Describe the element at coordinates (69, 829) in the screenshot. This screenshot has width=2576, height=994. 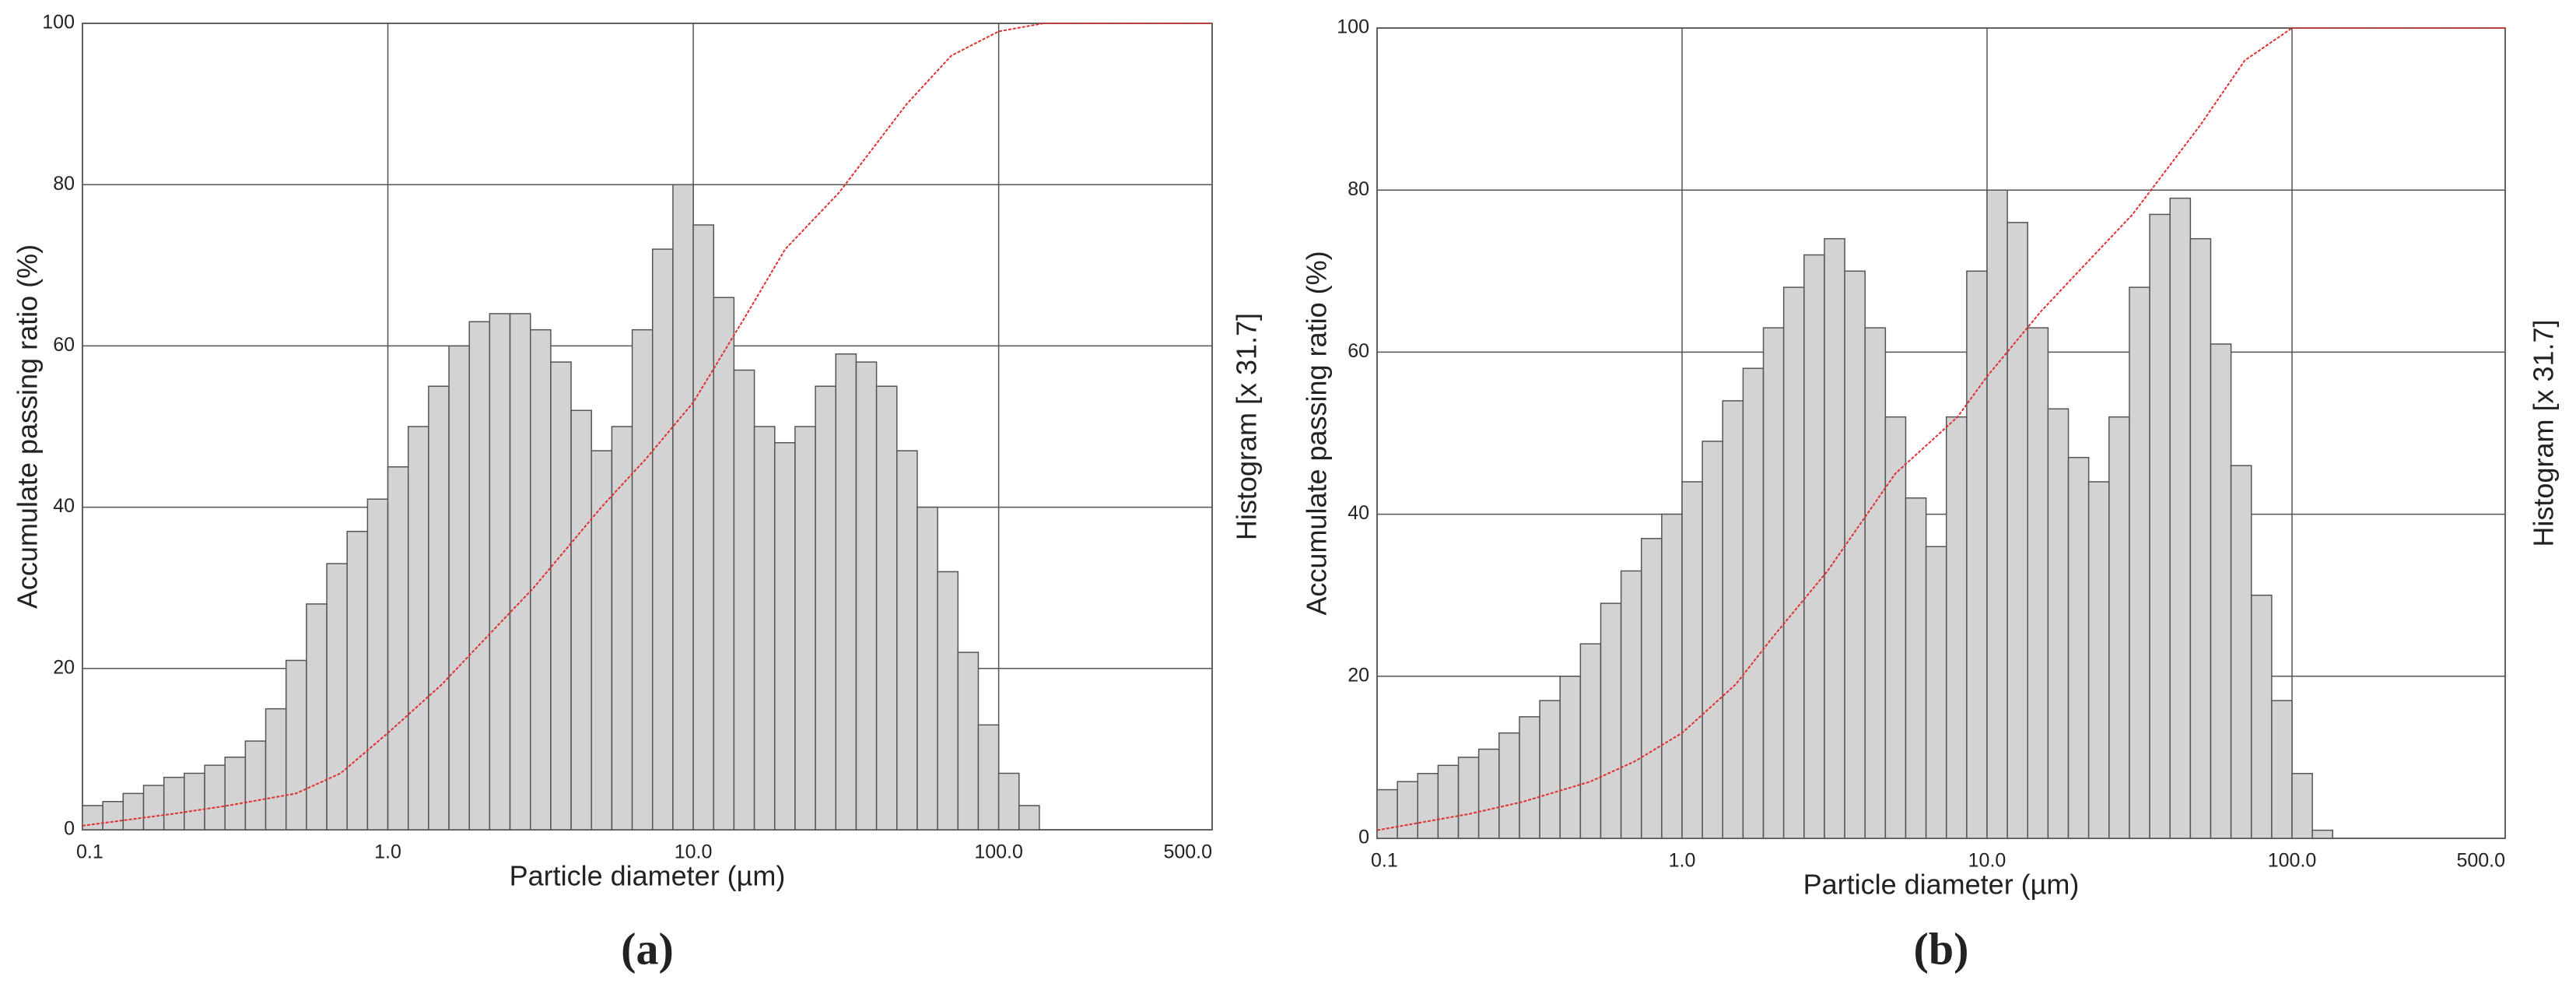
I see `y-tick-label: 0` at that location.